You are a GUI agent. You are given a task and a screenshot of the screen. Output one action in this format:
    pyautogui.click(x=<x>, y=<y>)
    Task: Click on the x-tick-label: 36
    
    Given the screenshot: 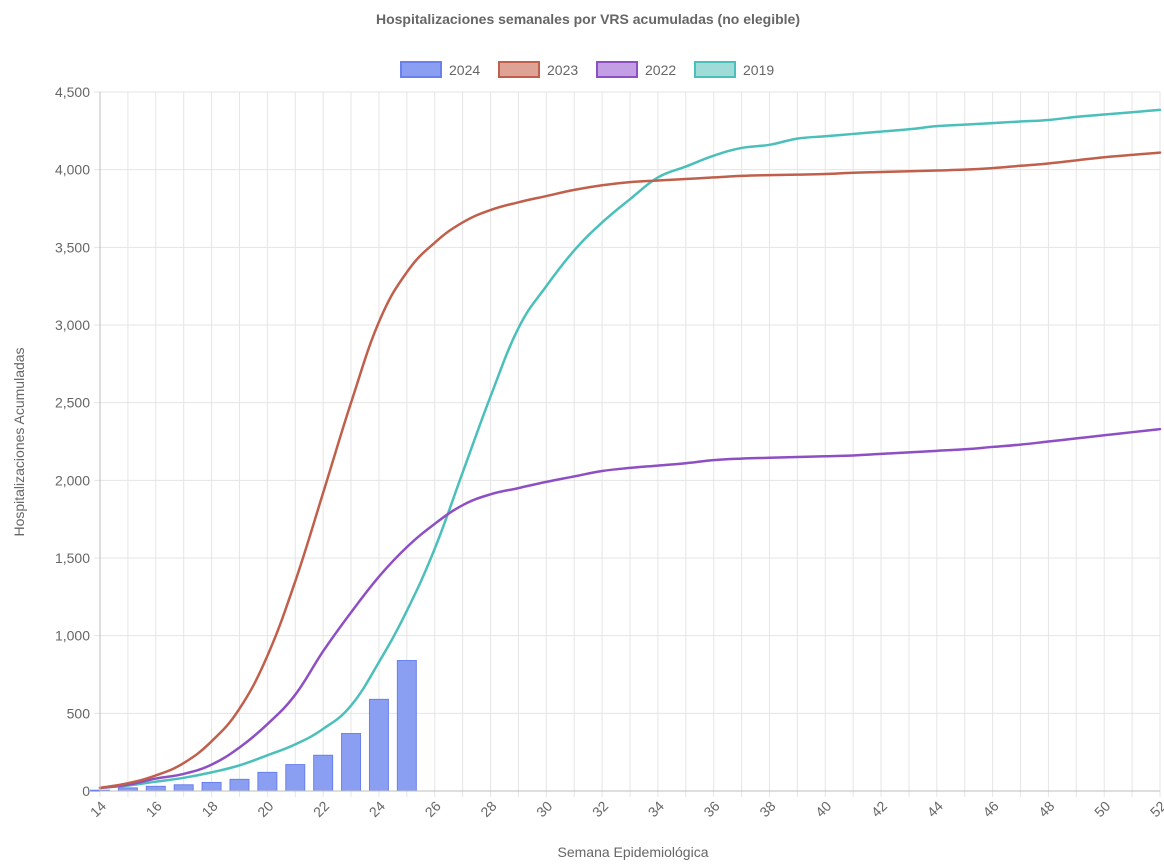 What is the action you would take?
    pyautogui.click(x=711, y=809)
    